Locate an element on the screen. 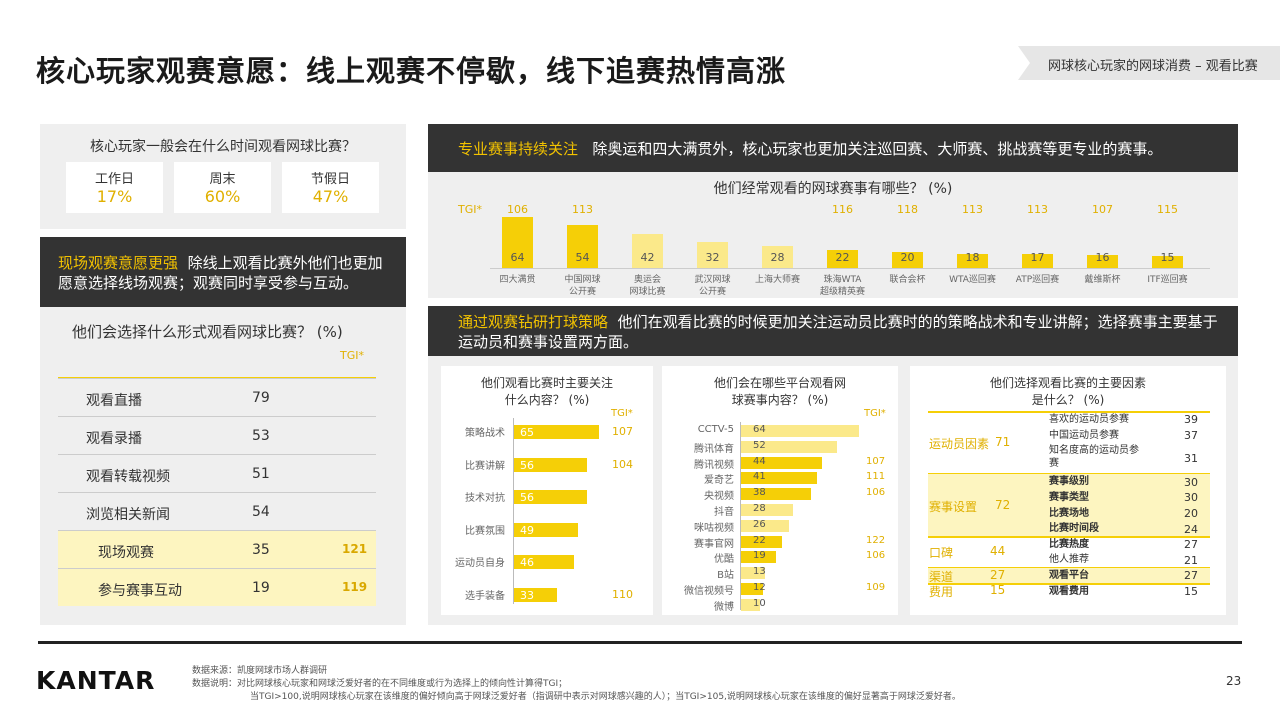 This screenshot has height=720, width=1280. event-tgi: 107 is located at coordinates (1102, 209).